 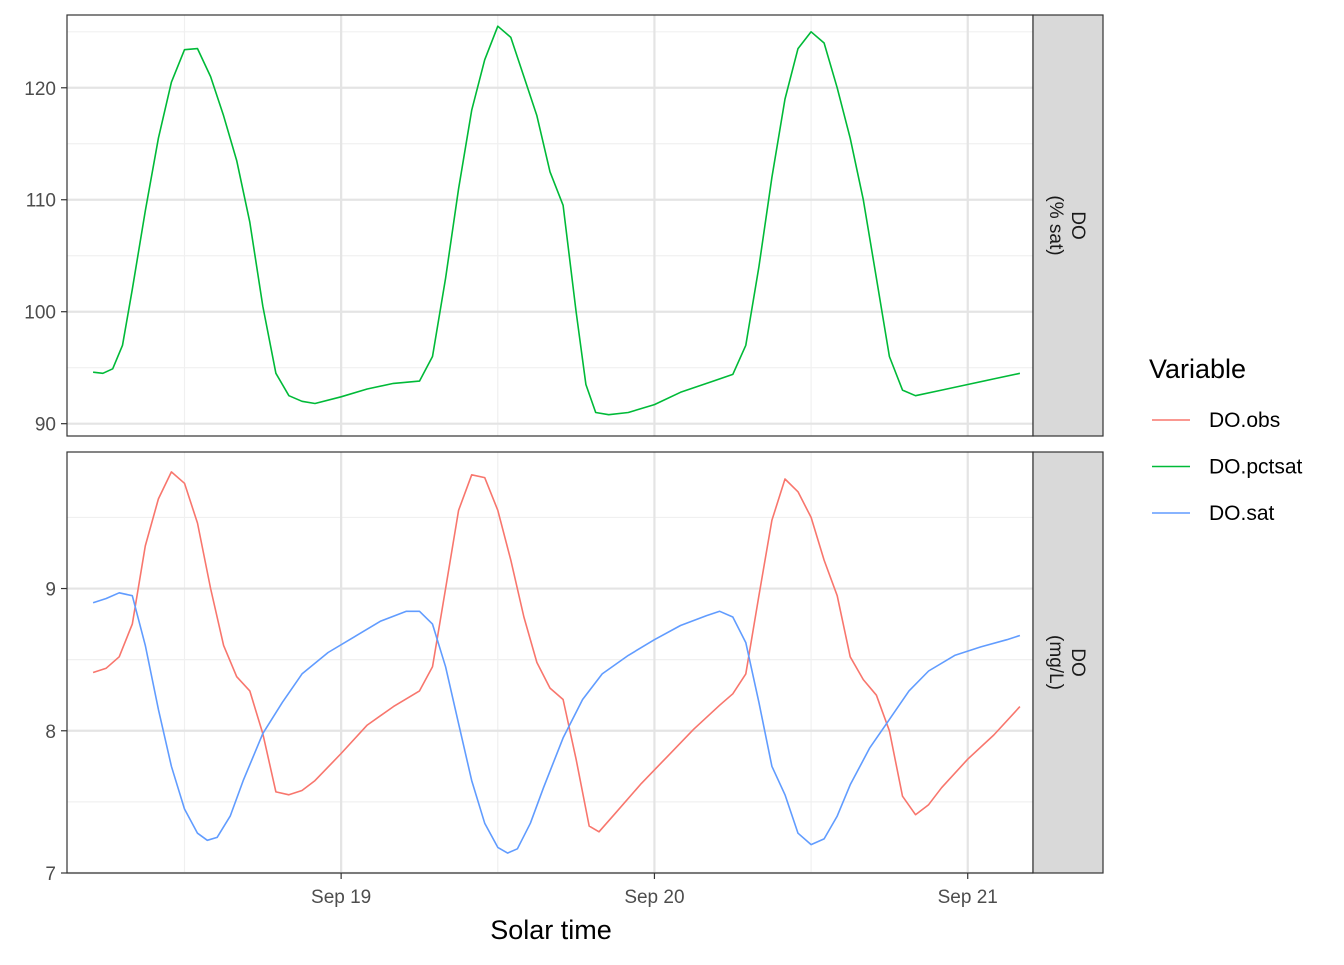 What do you see at coordinates (45, 425) in the screenshot?
I see `y-tick-label: 90` at bounding box center [45, 425].